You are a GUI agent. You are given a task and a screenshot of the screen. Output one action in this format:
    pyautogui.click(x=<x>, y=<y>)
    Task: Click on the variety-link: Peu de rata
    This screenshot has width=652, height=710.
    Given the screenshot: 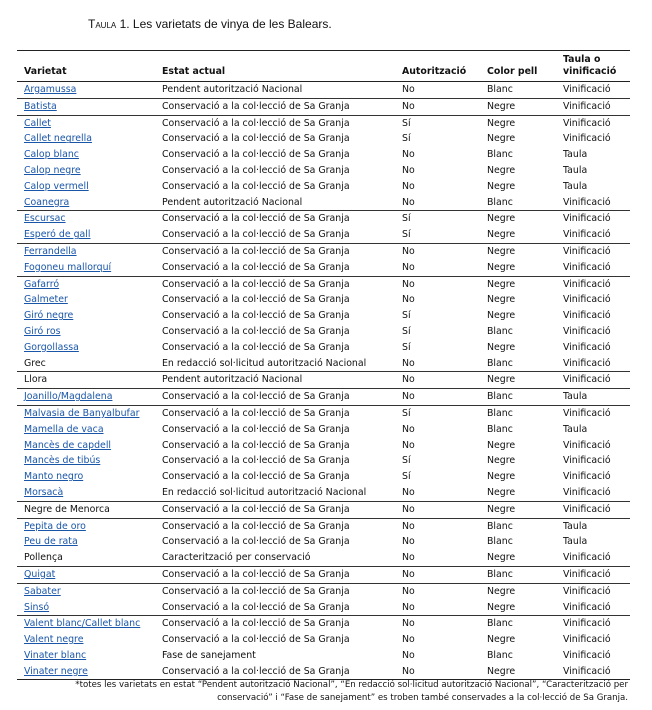 What is the action you would take?
    pyautogui.click(x=51, y=542)
    